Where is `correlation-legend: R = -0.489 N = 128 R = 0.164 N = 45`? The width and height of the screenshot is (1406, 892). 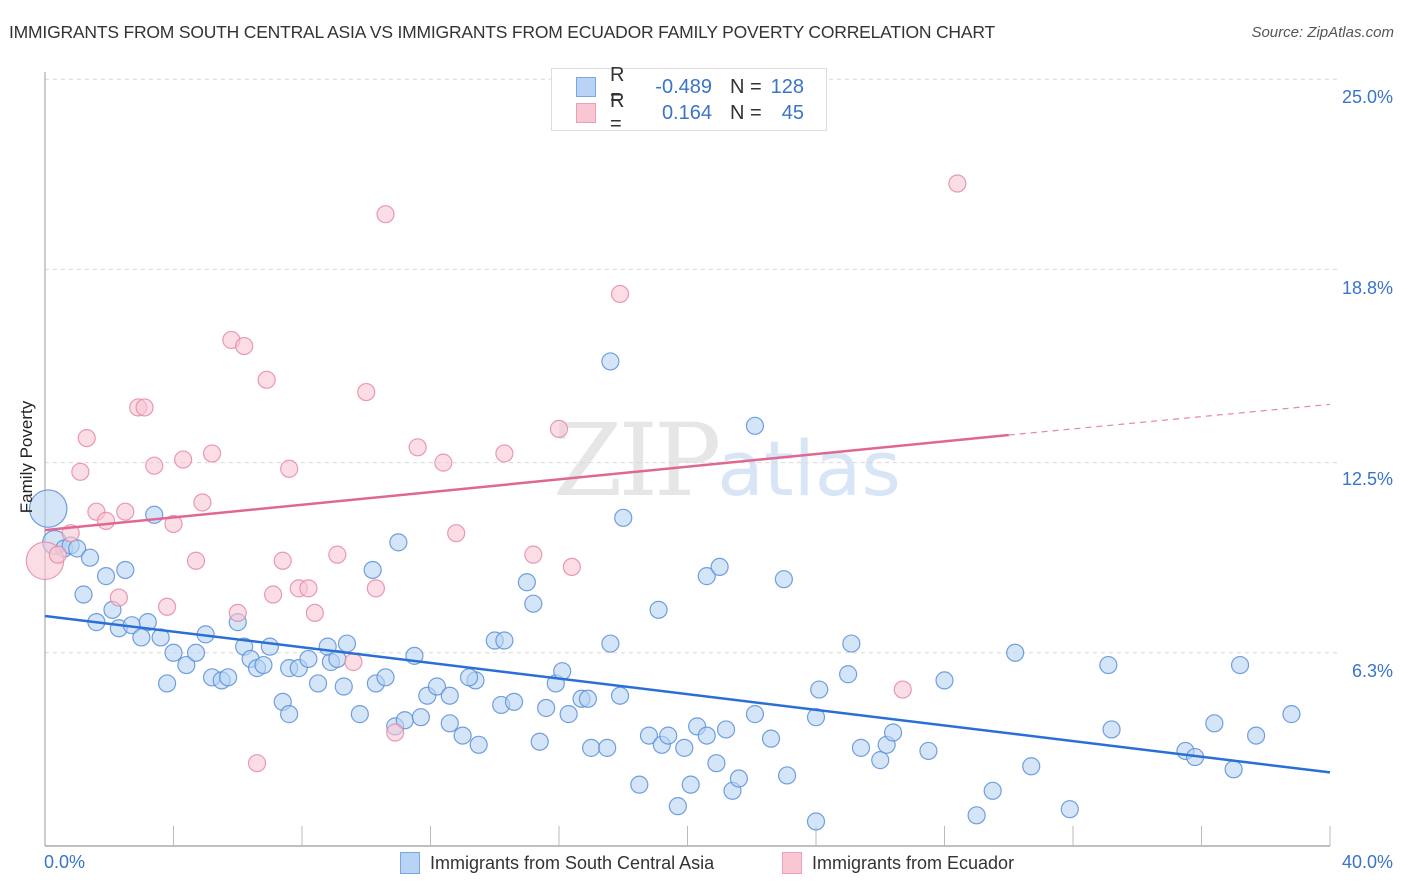
correlation-legend: R = -0.489 N = 128 R = 0.164 N = 45 is located at coordinates (689, 99).